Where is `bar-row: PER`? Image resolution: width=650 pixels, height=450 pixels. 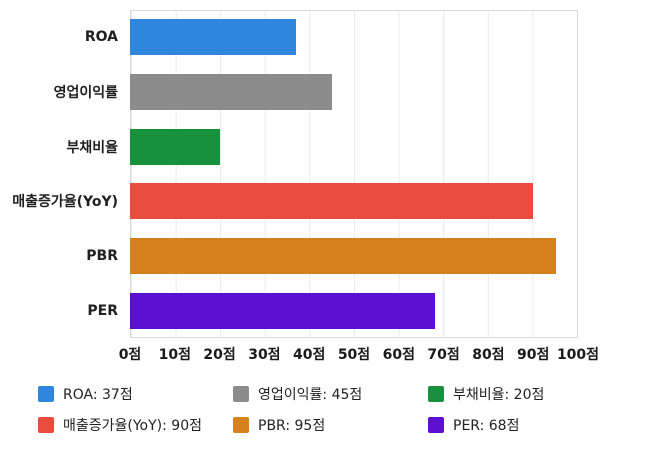 bar-row: PER is located at coordinates (289, 310).